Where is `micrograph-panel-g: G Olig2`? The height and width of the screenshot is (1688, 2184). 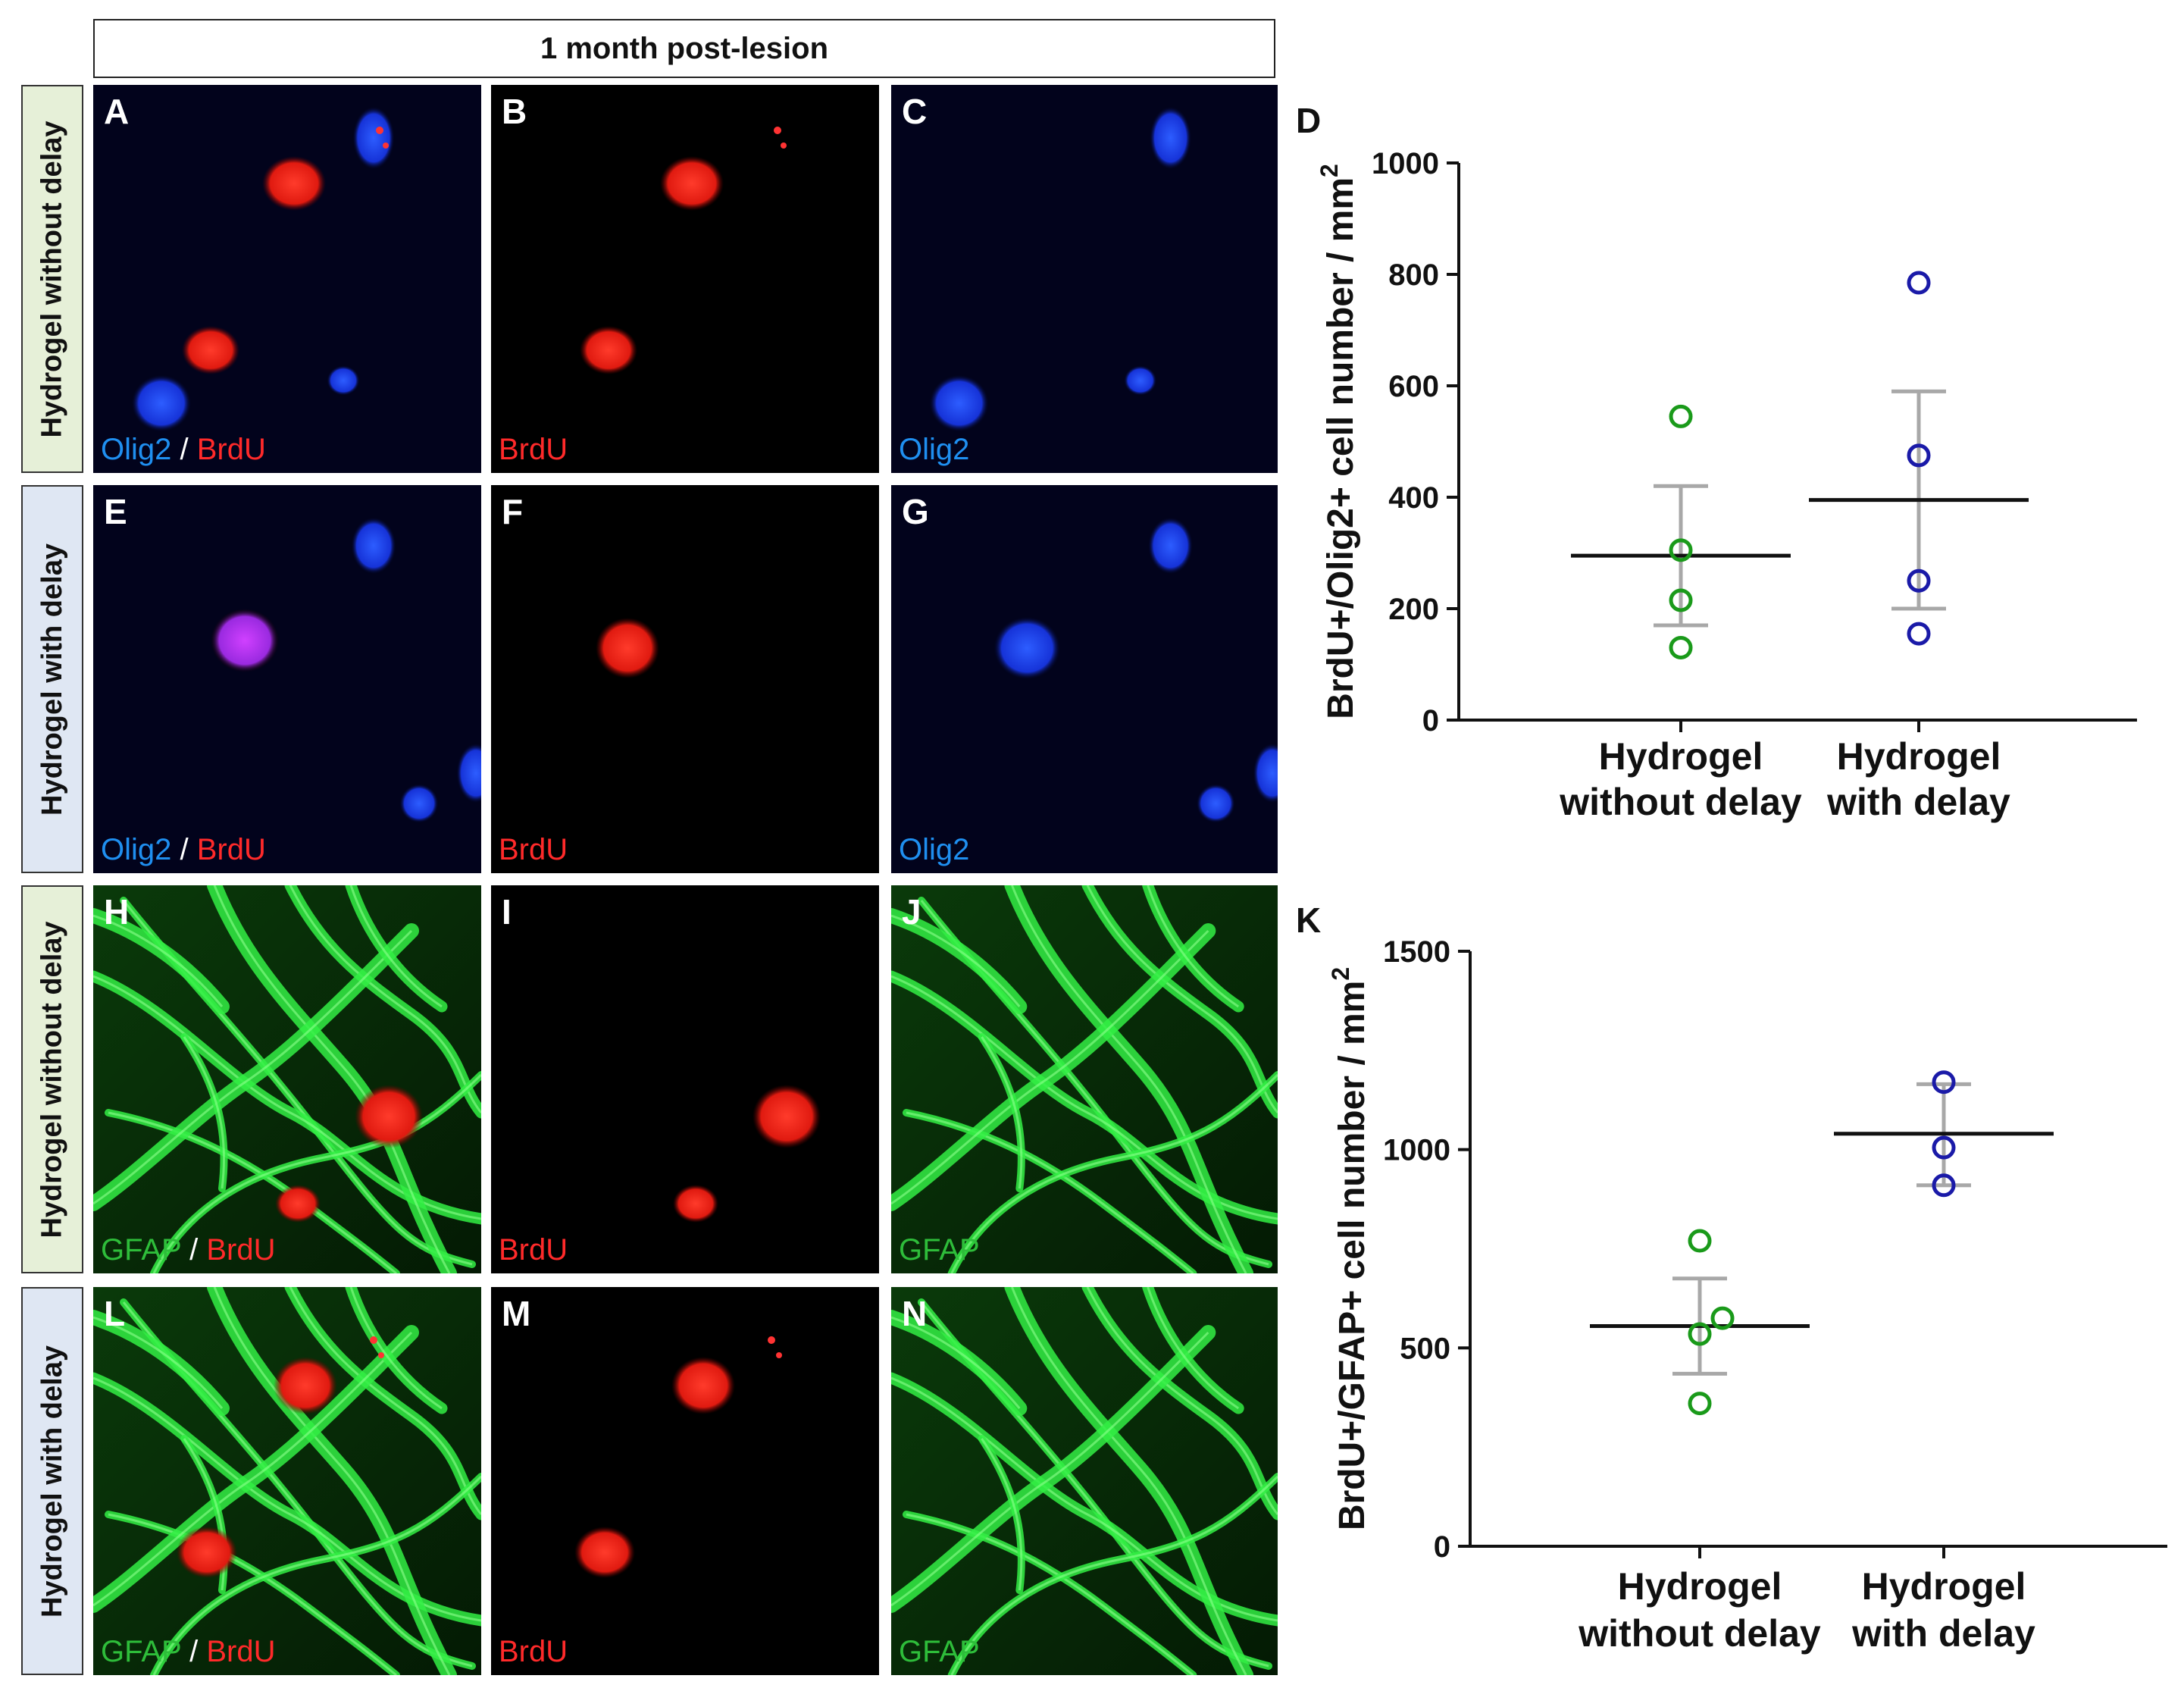 micrograph-panel-g: G Olig2 is located at coordinates (1084, 679).